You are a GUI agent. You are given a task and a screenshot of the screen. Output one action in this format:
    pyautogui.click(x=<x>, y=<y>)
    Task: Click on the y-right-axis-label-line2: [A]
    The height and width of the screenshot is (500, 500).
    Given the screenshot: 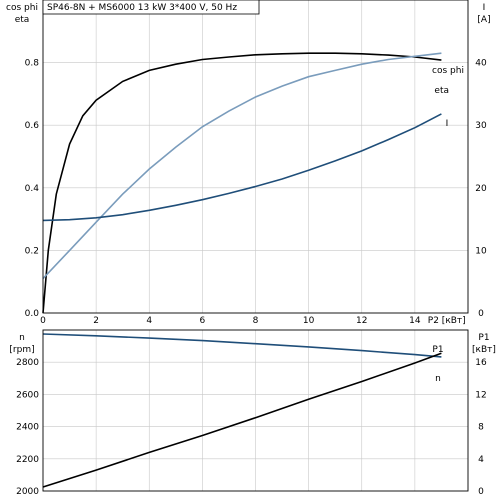 What is the action you would take?
    pyautogui.click(x=483, y=20)
    